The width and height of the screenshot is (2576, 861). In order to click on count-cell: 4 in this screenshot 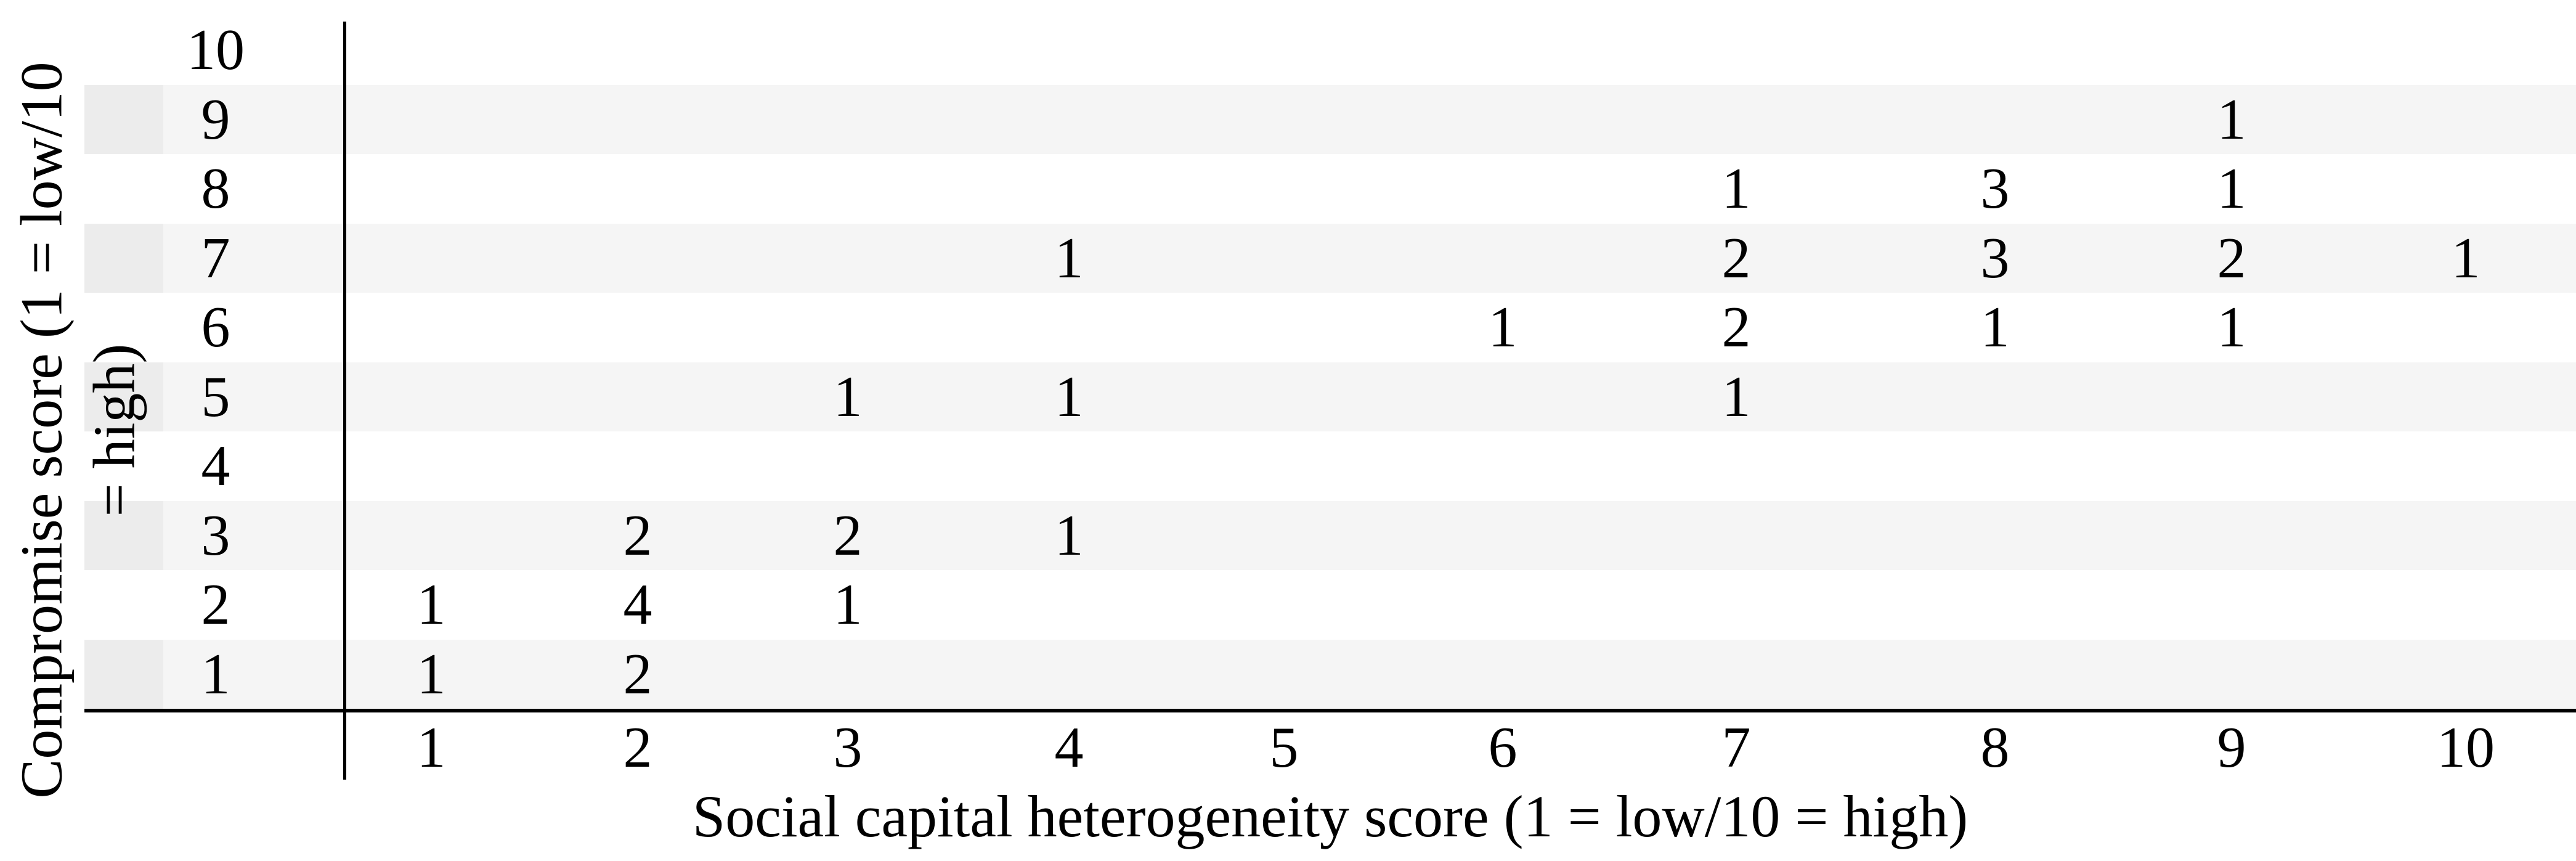, I will do `click(637, 605)`.